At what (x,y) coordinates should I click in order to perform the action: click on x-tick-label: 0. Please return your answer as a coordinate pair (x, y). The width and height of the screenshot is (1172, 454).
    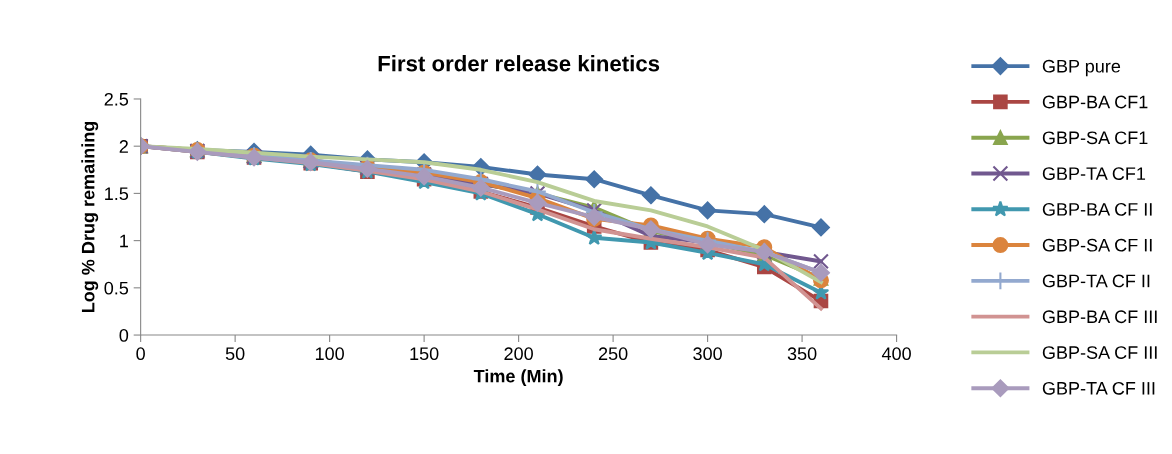
    Looking at the image, I should click on (140, 354).